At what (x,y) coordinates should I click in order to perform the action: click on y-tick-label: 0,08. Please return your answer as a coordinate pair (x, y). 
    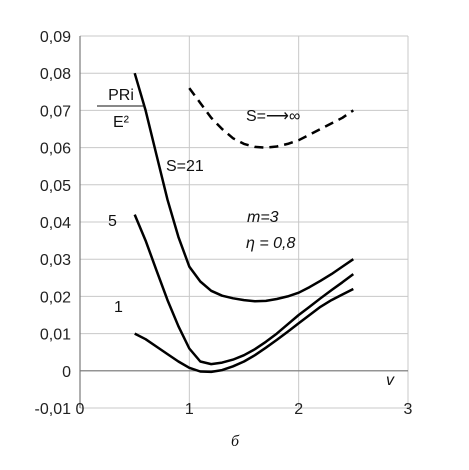
    Looking at the image, I should click on (55, 74).